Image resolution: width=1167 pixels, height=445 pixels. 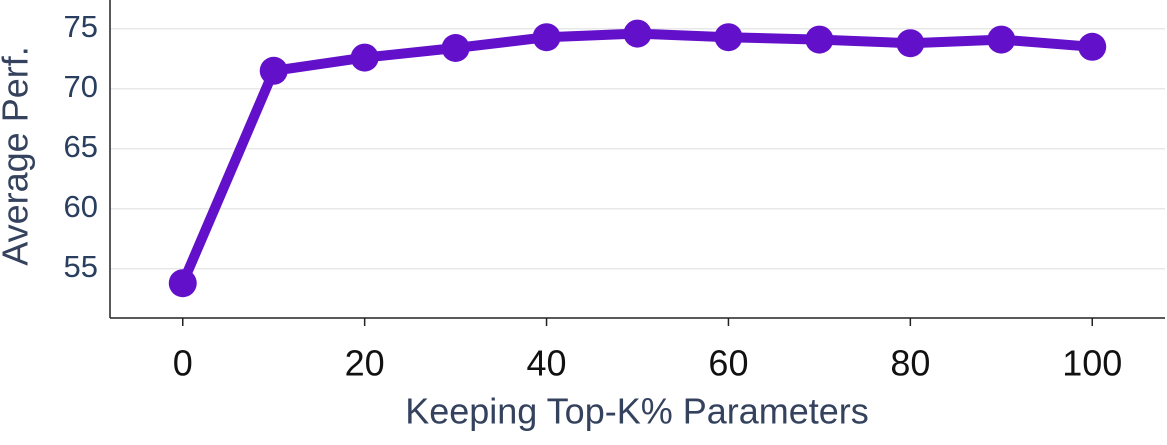 I want to click on x-tick-label: 0, so click(x=183, y=363).